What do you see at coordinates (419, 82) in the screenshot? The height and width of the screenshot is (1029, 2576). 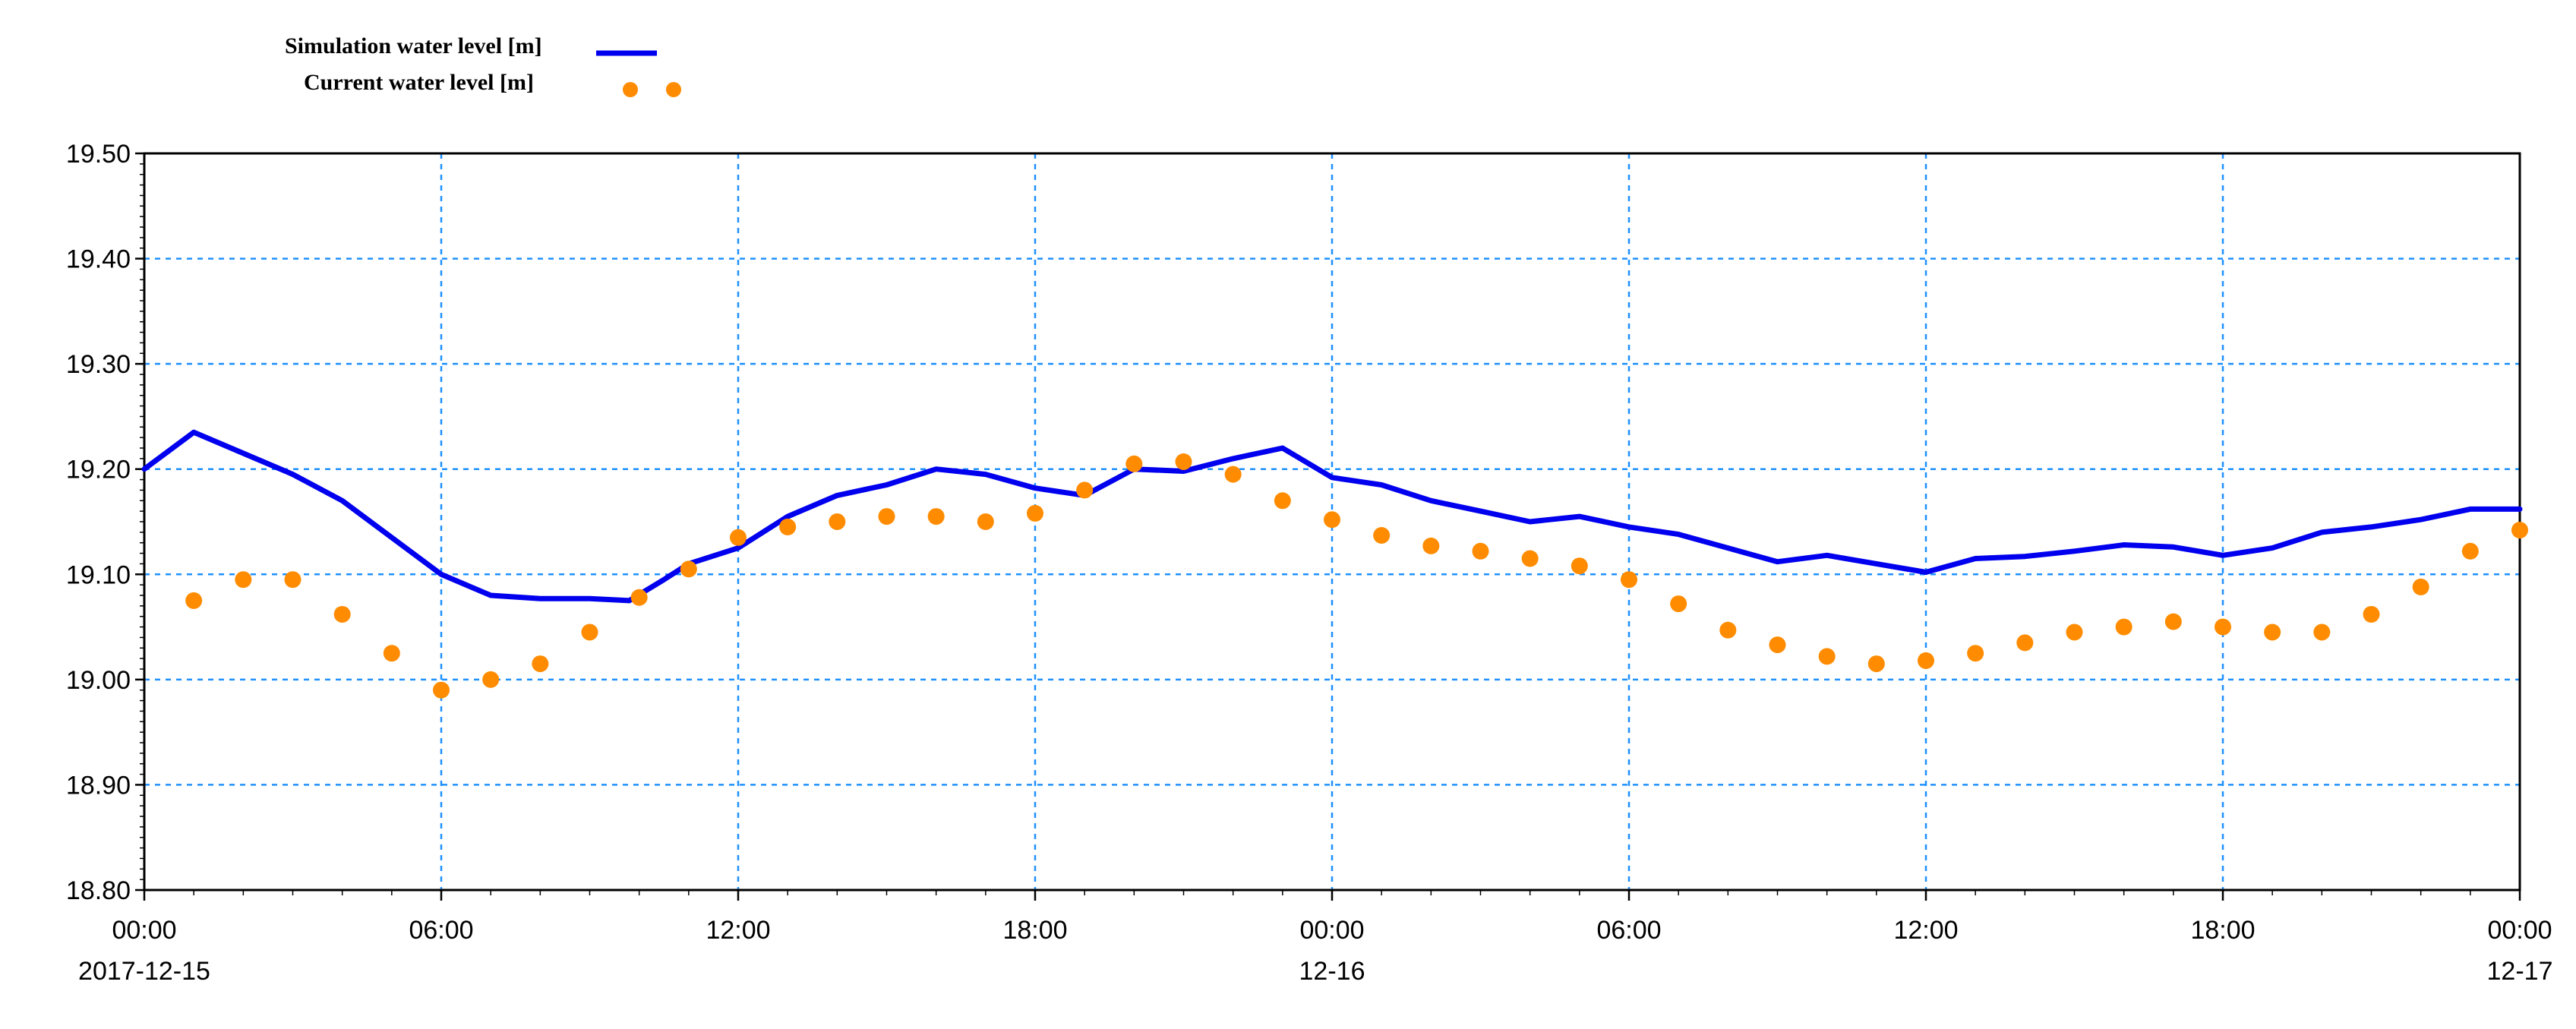 I see `legend-label-current: Current water level [m]` at bounding box center [419, 82].